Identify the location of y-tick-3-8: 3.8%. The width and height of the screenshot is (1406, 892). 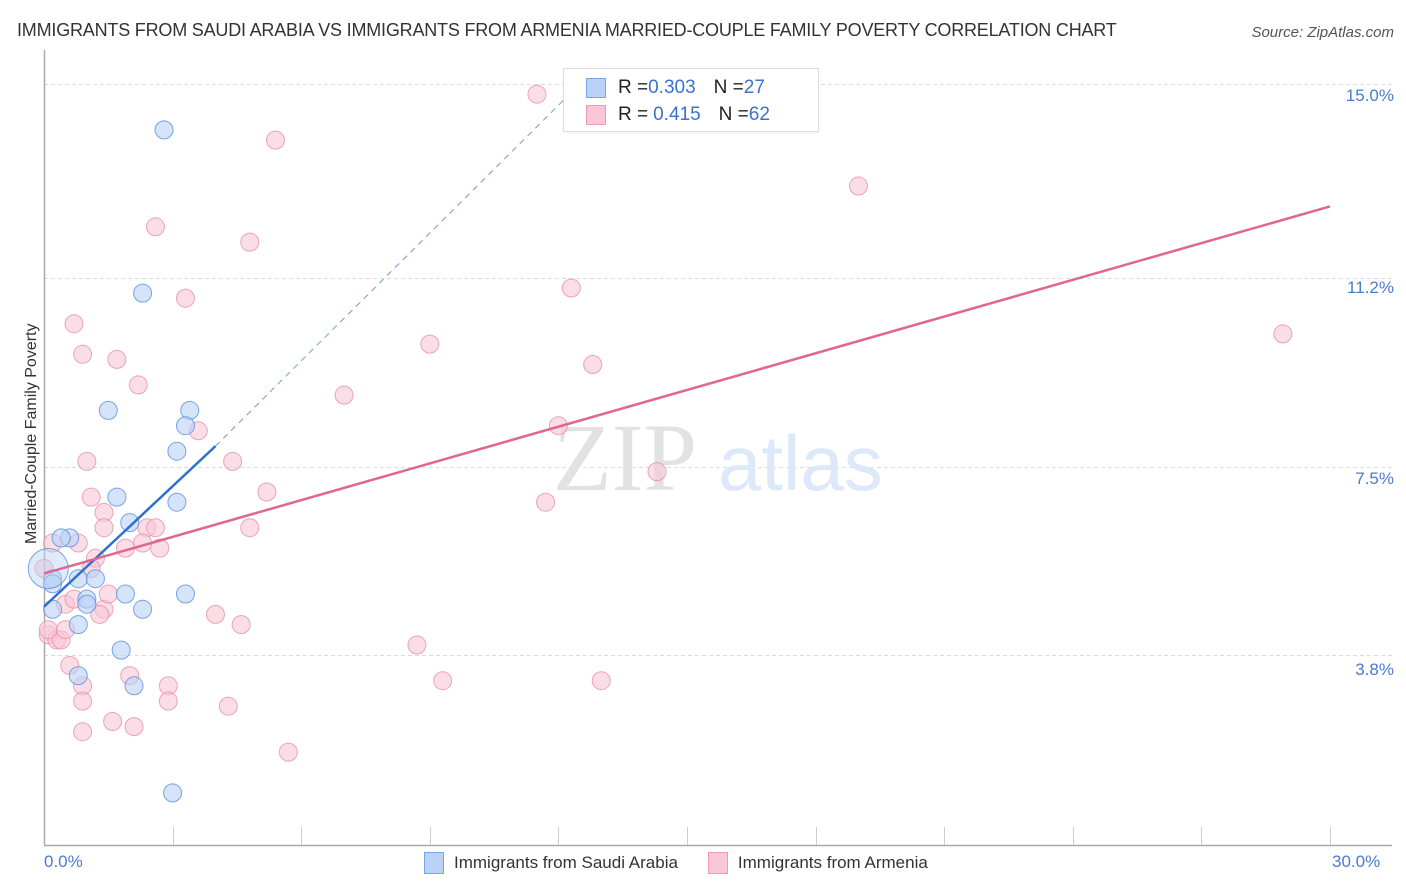
(1374, 669).